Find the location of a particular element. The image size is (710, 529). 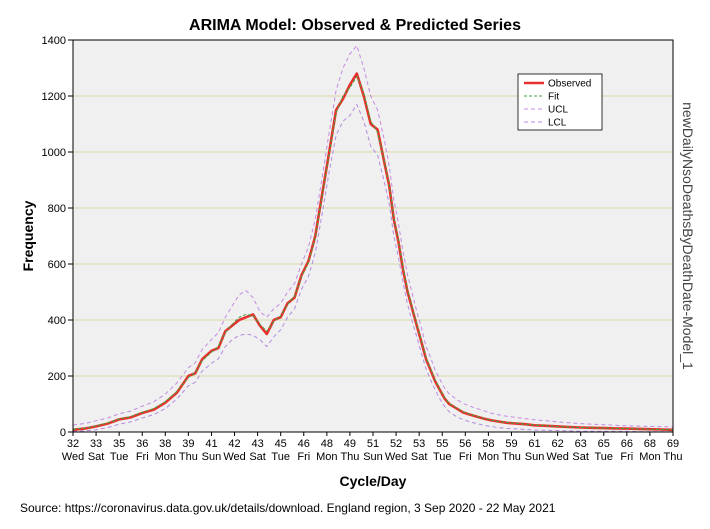

x-tick-cycle-label: 52 is located at coordinates (396, 444).